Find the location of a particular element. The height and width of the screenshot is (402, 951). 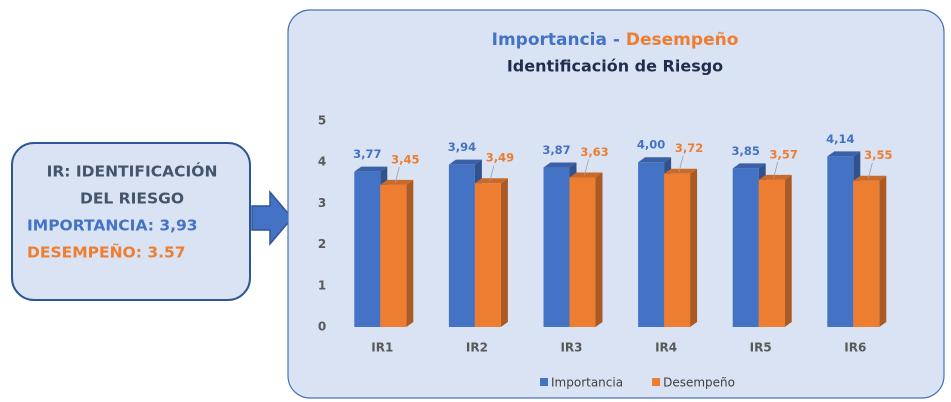

value-label: 3,72 is located at coordinates (689, 148).